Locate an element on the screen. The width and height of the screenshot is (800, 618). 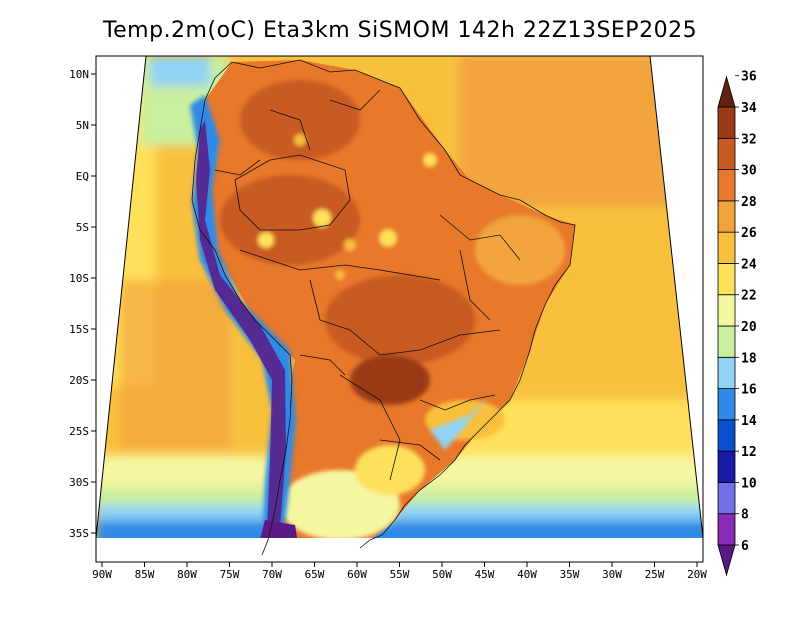
colorbar-label: 36 is located at coordinates (749, 77).